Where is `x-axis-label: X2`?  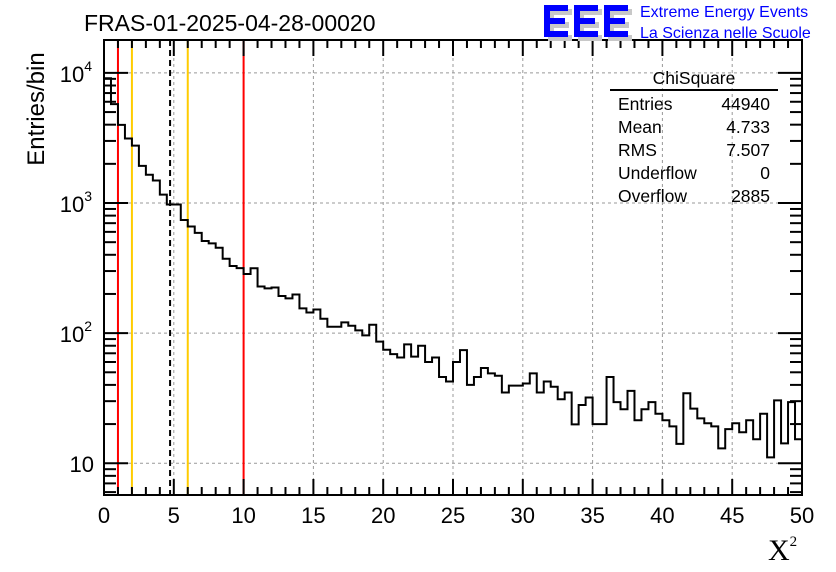 x-axis-label: X2 is located at coordinates (782, 551).